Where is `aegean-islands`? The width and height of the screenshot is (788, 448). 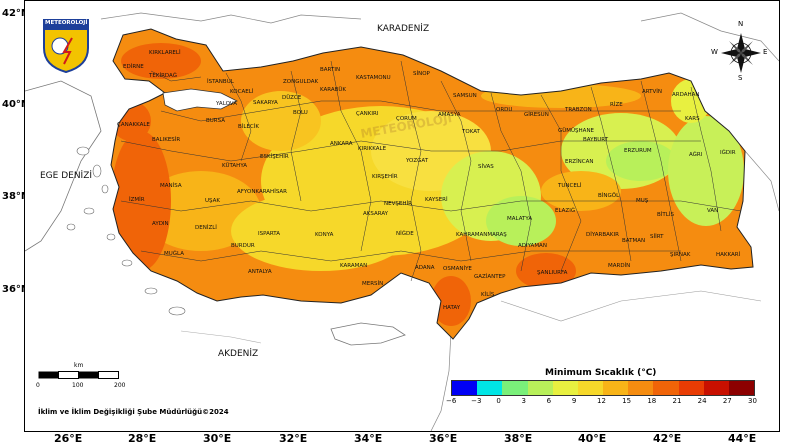
aegean-islands is located at coordinates (126, 231).